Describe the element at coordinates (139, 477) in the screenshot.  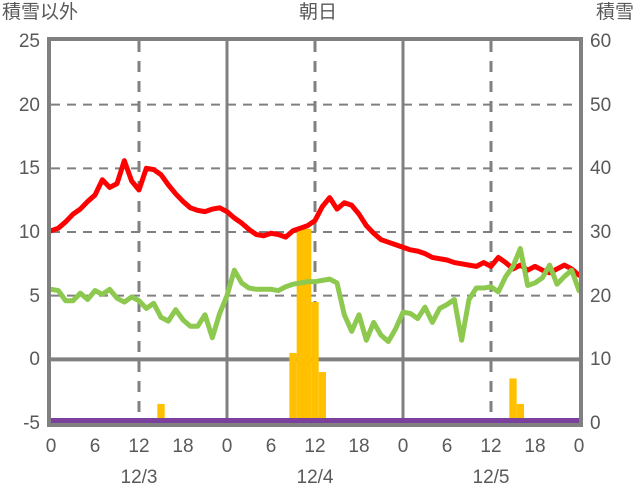
I see `x-axis-day-label: 12/3` at that location.